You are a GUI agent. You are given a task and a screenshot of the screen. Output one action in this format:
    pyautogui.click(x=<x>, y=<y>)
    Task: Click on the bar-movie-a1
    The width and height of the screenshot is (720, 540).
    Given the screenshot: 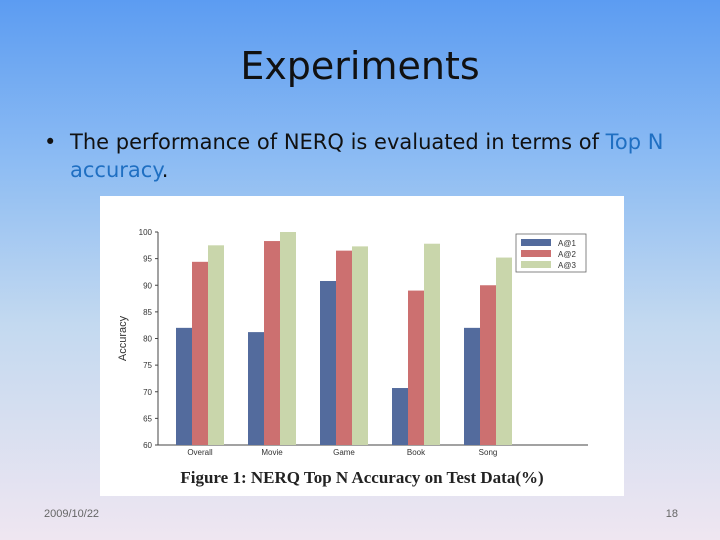 What is the action you would take?
    pyautogui.click(x=256, y=388)
    